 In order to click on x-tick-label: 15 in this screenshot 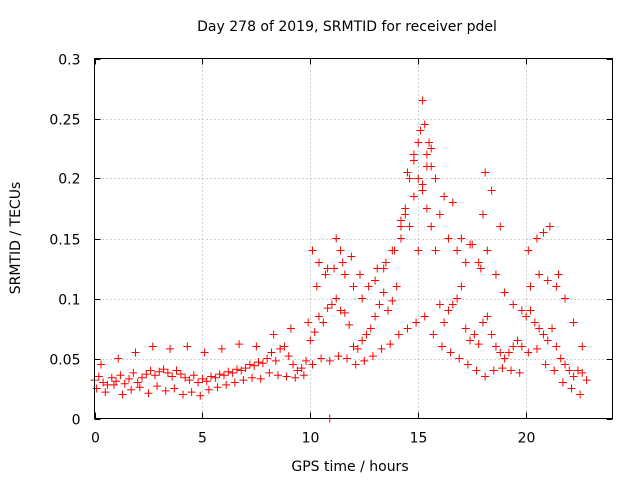, I will do `click(419, 439)`.